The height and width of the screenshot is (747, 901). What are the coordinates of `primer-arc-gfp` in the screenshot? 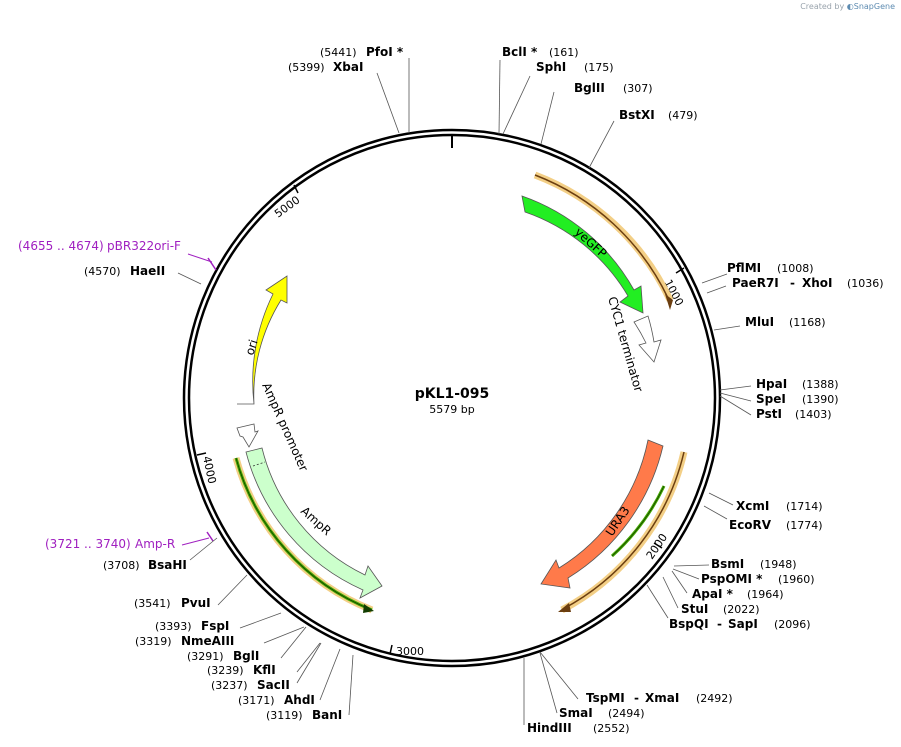 It's located at (603, 236).